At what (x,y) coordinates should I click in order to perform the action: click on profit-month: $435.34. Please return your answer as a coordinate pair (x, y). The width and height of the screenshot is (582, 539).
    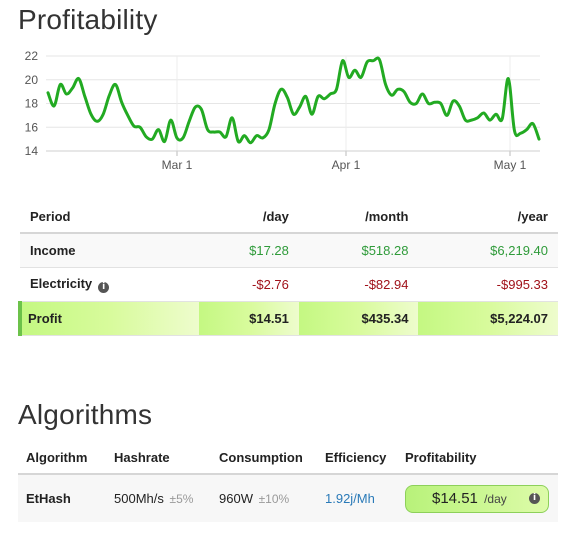
    Looking at the image, I should click on (358, 318).